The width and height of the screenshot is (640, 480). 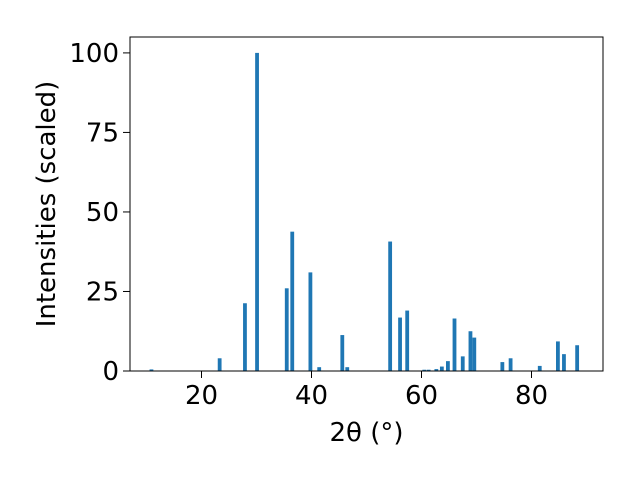 I want to click on y-tick-label: 25, so click(x=102, y=292).